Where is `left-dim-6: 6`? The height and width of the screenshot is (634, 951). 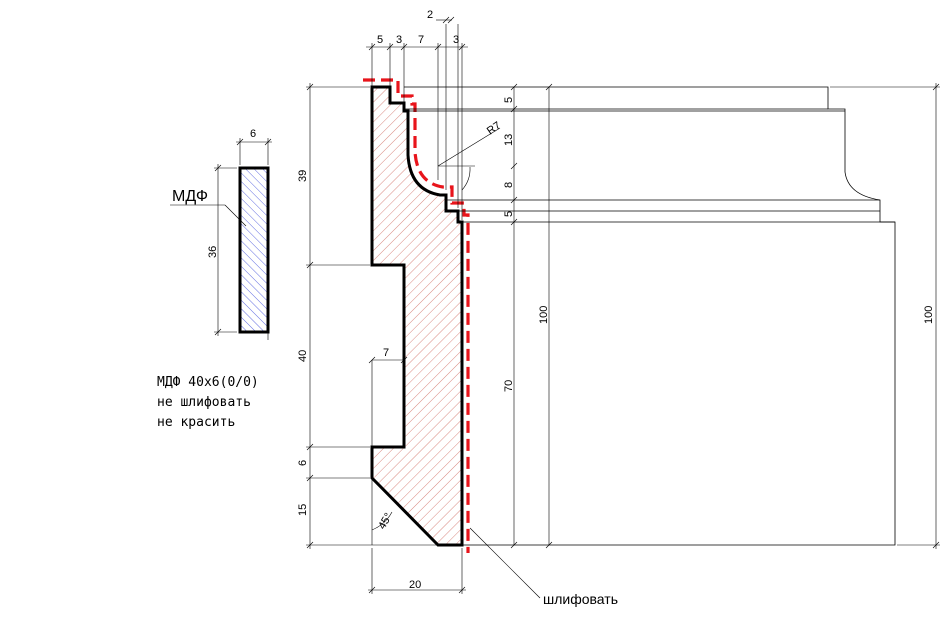 left-dim-6: 6 is located at coordinates (303, 463).